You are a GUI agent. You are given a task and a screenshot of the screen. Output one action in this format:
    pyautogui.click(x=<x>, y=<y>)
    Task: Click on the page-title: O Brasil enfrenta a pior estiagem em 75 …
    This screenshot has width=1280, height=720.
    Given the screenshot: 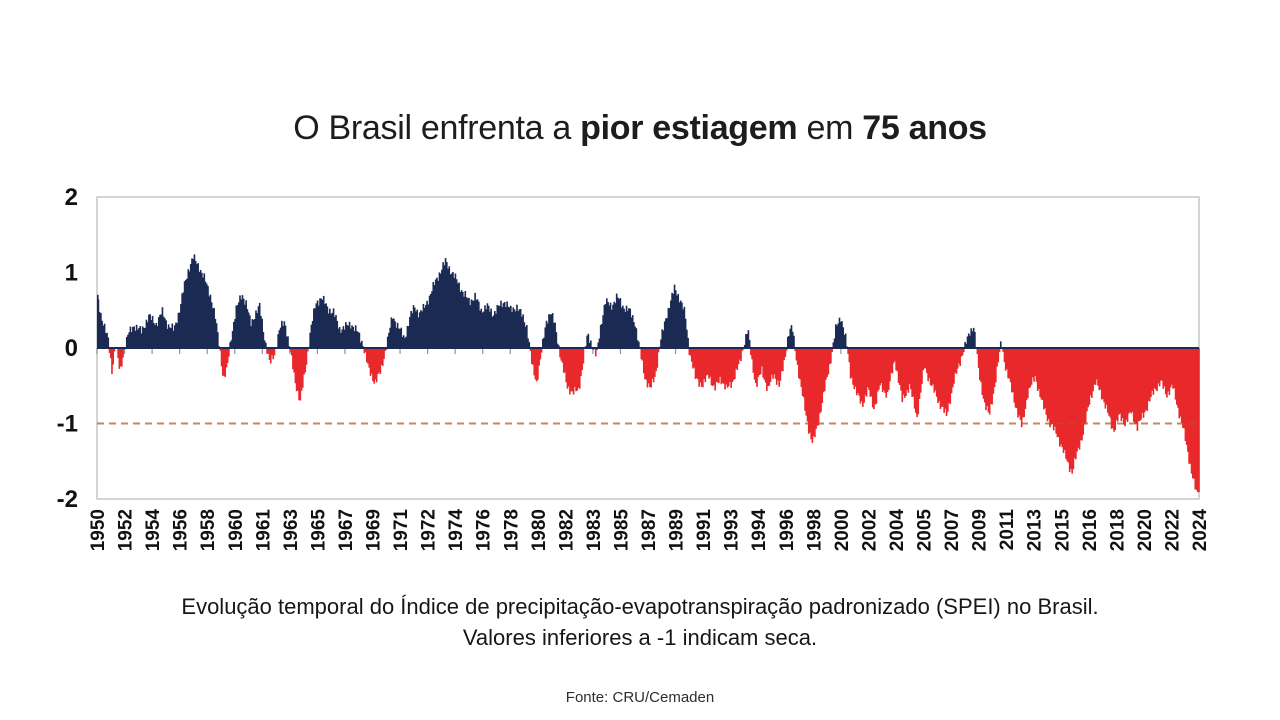 What is the action you would take?
    pyautogui.click(x=640, y=128)
    